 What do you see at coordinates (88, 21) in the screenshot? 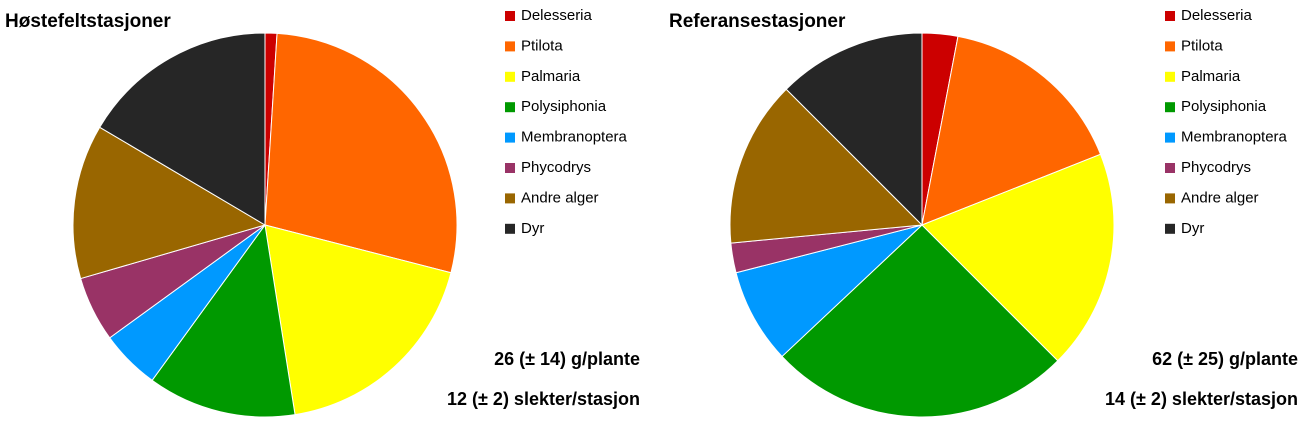
I see `chart-title: Høstefeltstasjoner` at bounding box center [88, 21].